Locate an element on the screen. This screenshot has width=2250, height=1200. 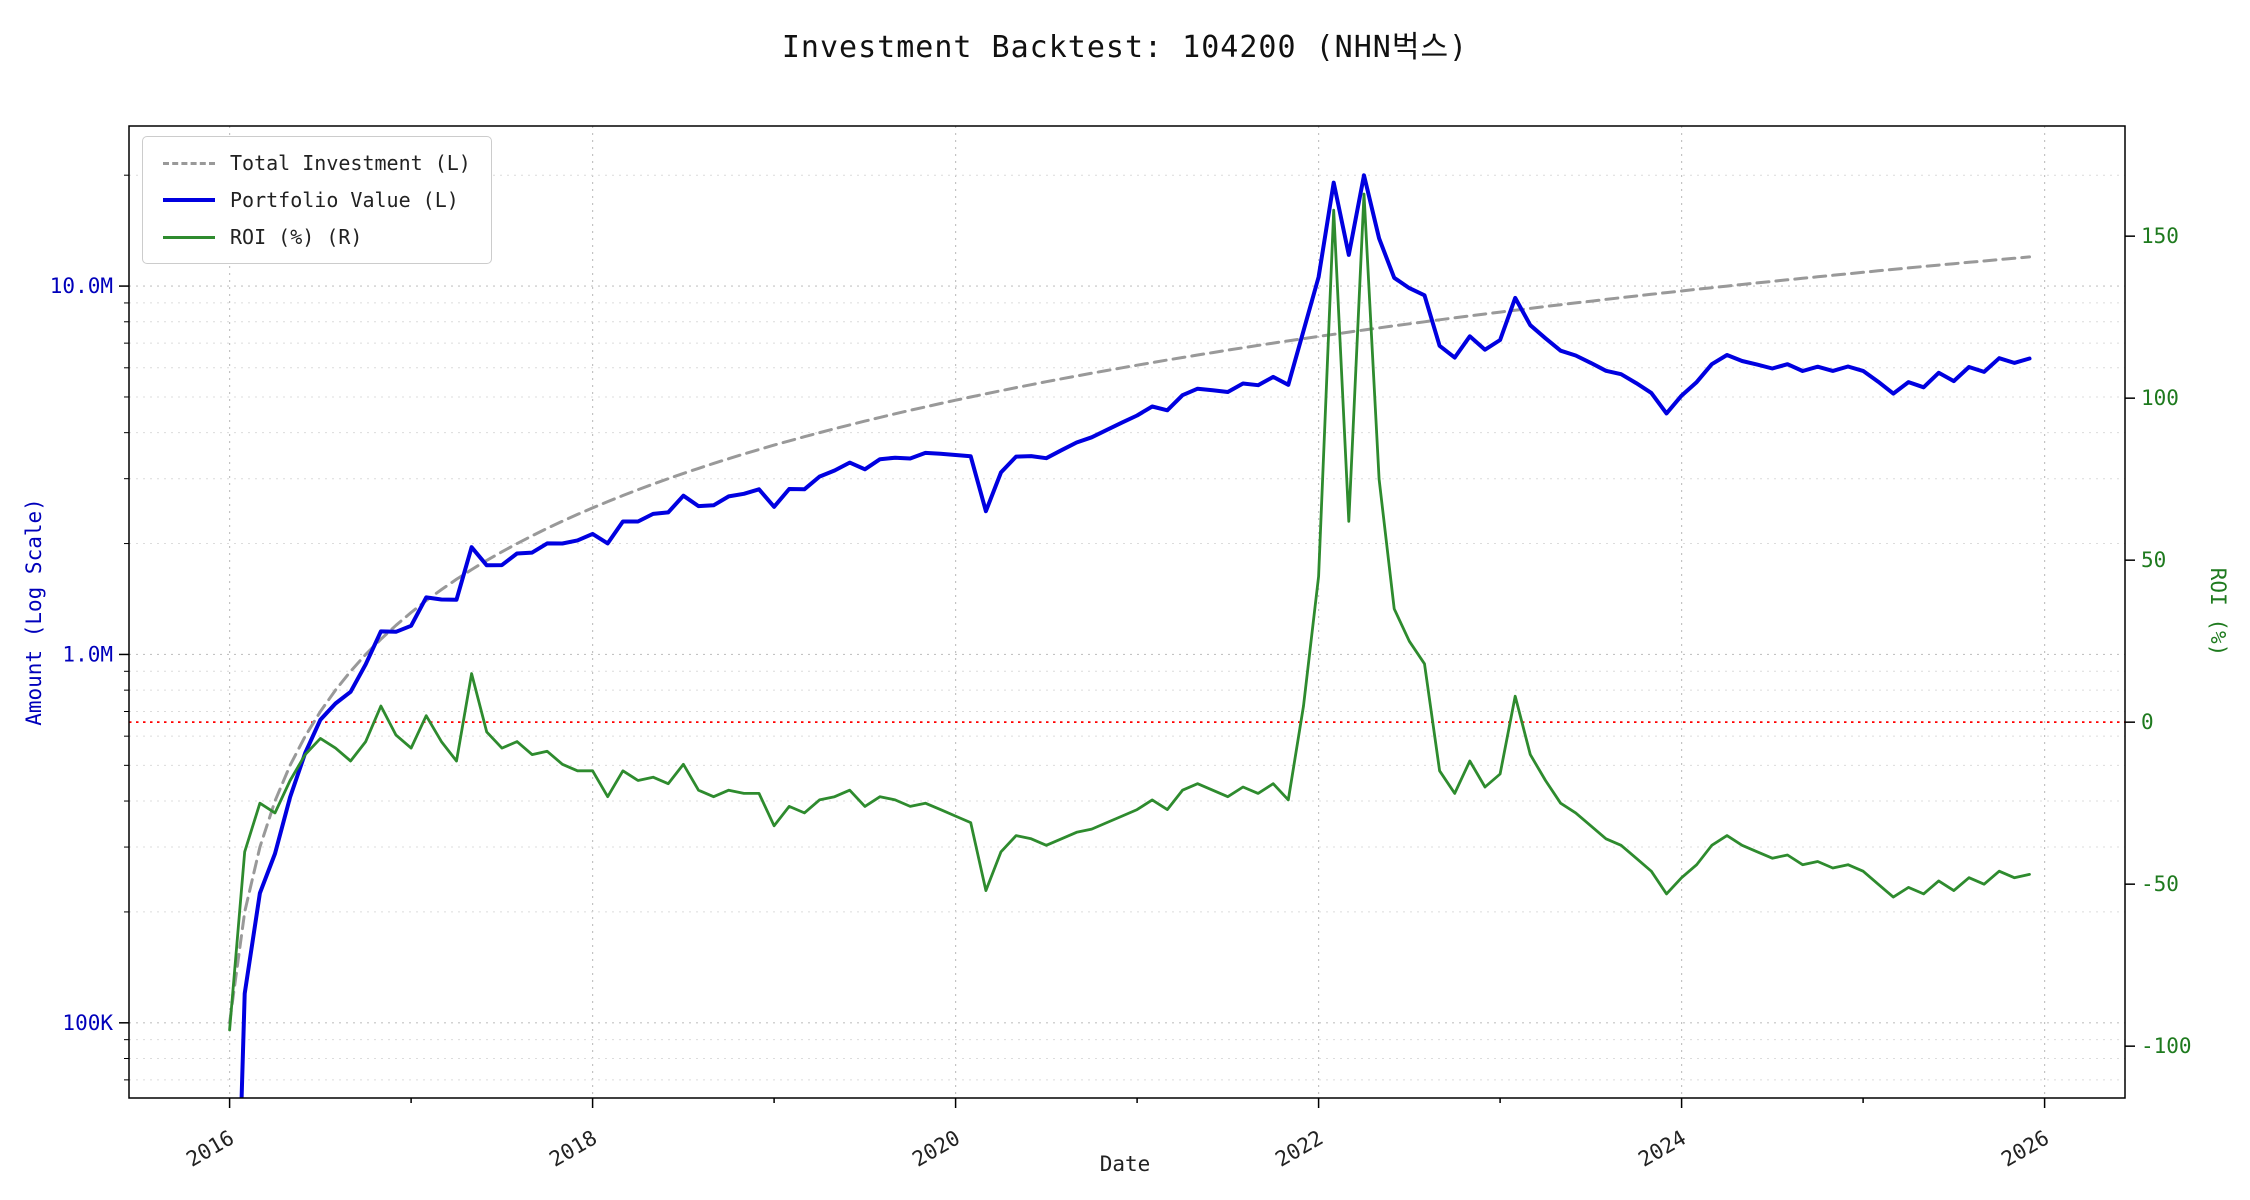
legend-item-portfolio-value: Portfolio Value (L) is located at coordinates (317, 200).